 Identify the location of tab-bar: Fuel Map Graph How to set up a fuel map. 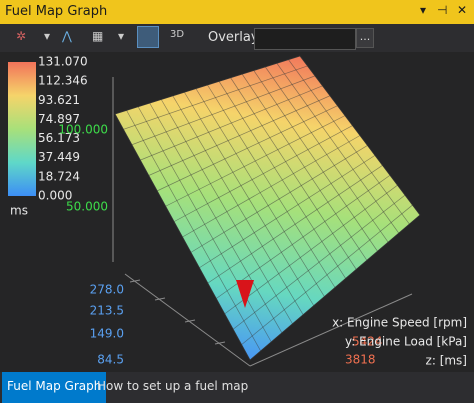
(237, 387).